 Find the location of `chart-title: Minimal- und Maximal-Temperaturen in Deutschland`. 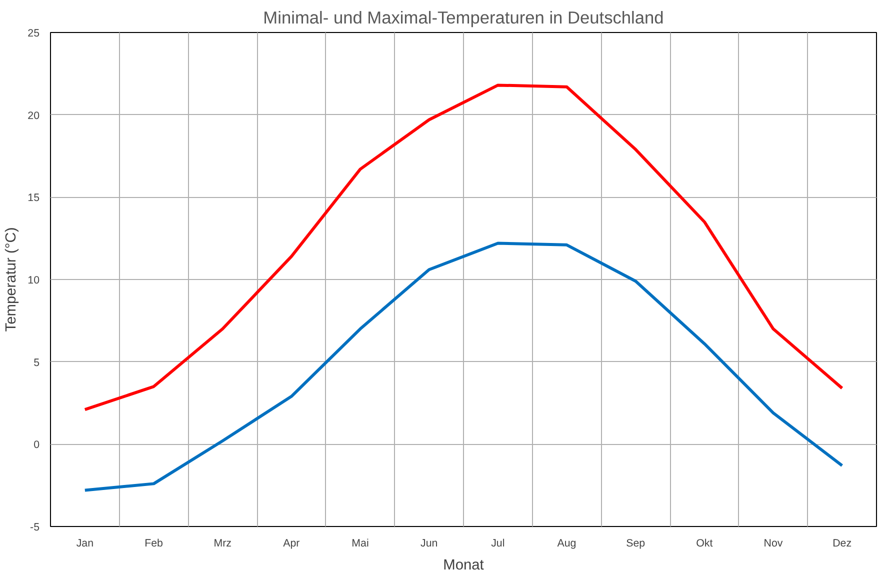

chart-title: Minimal- und Maximal-Temperaturen in Deutschland is located at coordinates (463, 18).